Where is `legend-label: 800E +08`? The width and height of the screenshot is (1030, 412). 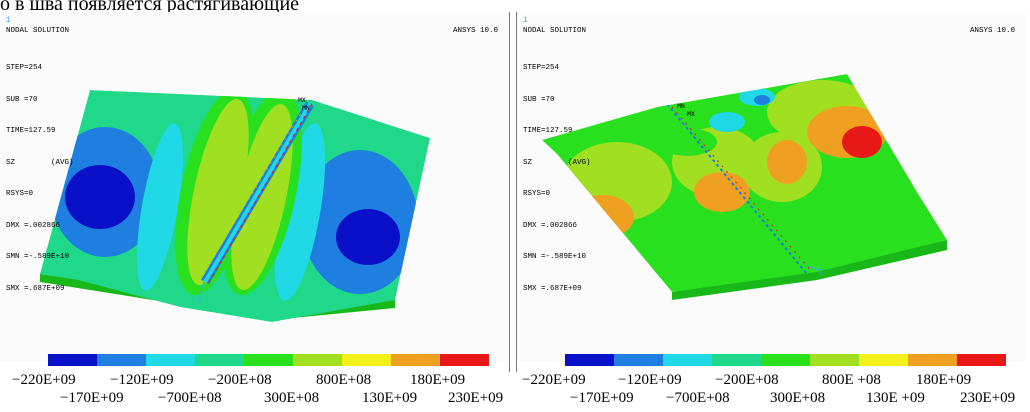
legend-label: 800E +08 is located at coordinates (851, 380).